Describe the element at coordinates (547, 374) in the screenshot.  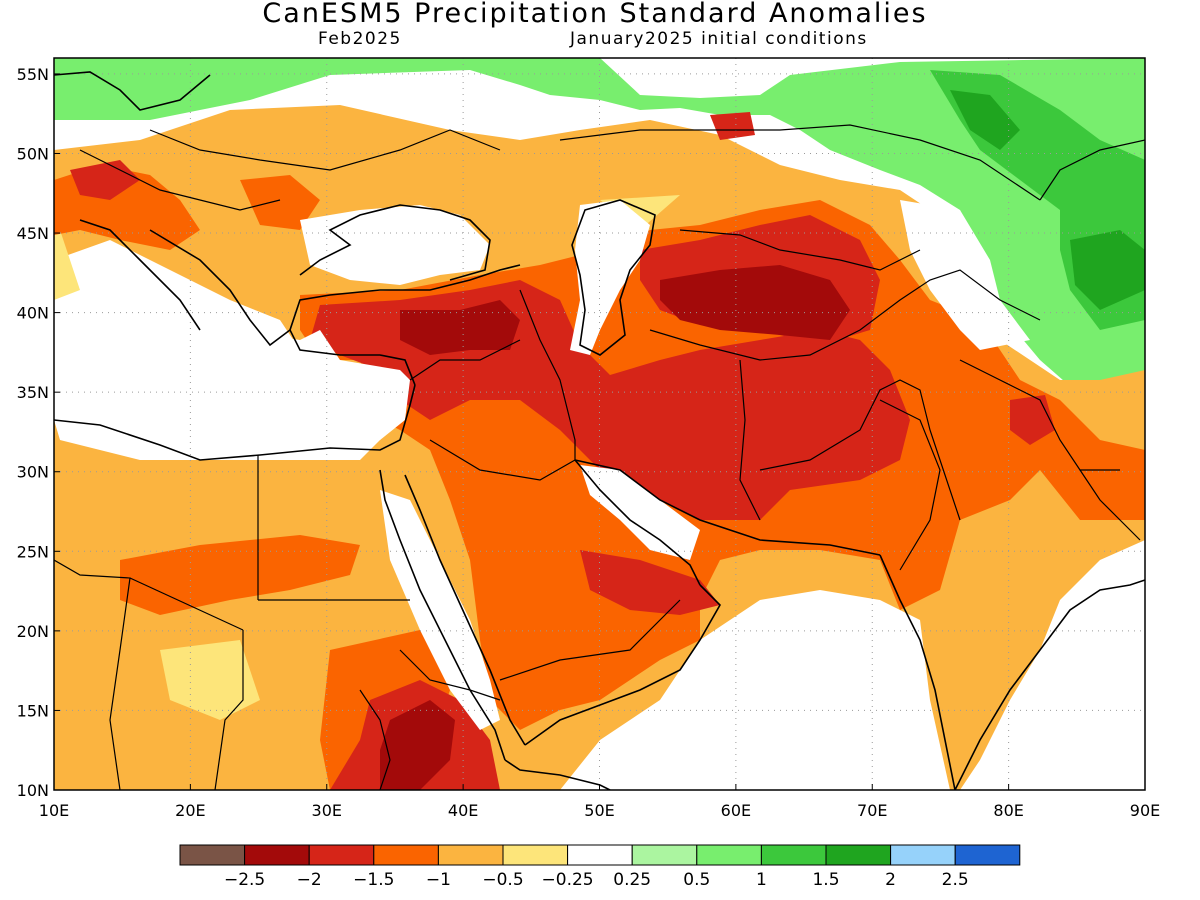
I see `border-iraq-iran` at that location.